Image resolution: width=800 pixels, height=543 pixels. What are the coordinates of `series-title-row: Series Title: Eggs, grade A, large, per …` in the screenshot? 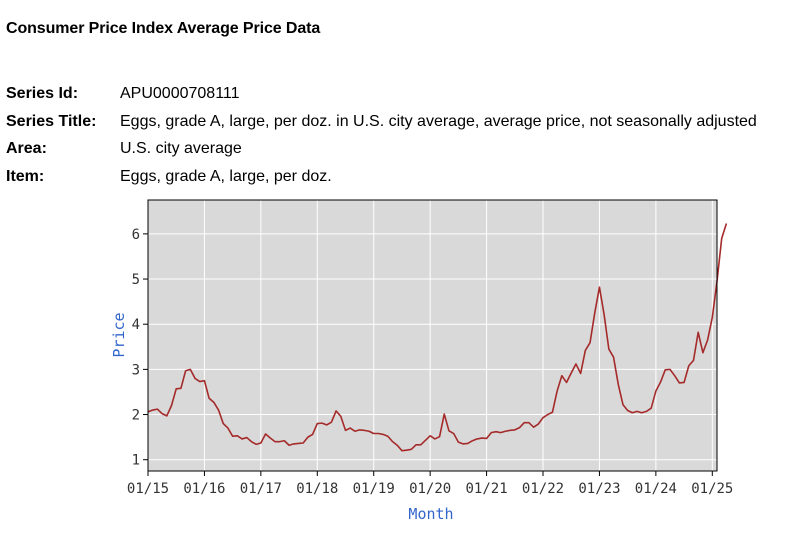 It's located at (381, 122).